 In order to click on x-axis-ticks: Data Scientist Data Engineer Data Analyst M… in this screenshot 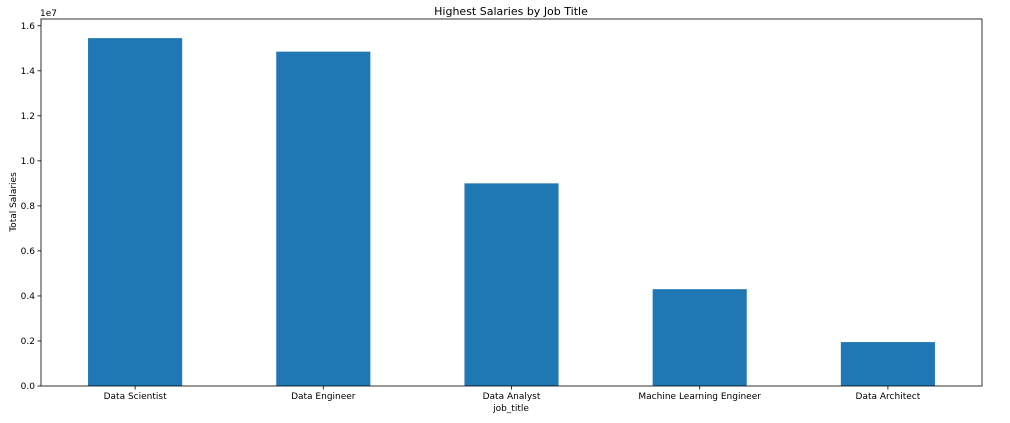, I will do `click(512, 394)`.